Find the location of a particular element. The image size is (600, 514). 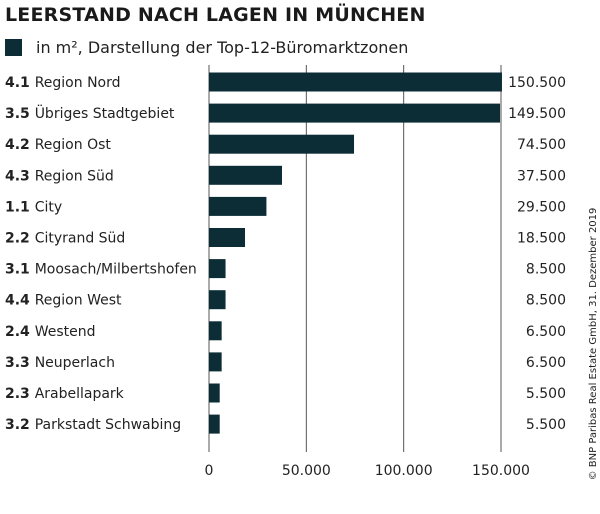

x-tick-label: 50.000 is located at coordinates (306, 471).